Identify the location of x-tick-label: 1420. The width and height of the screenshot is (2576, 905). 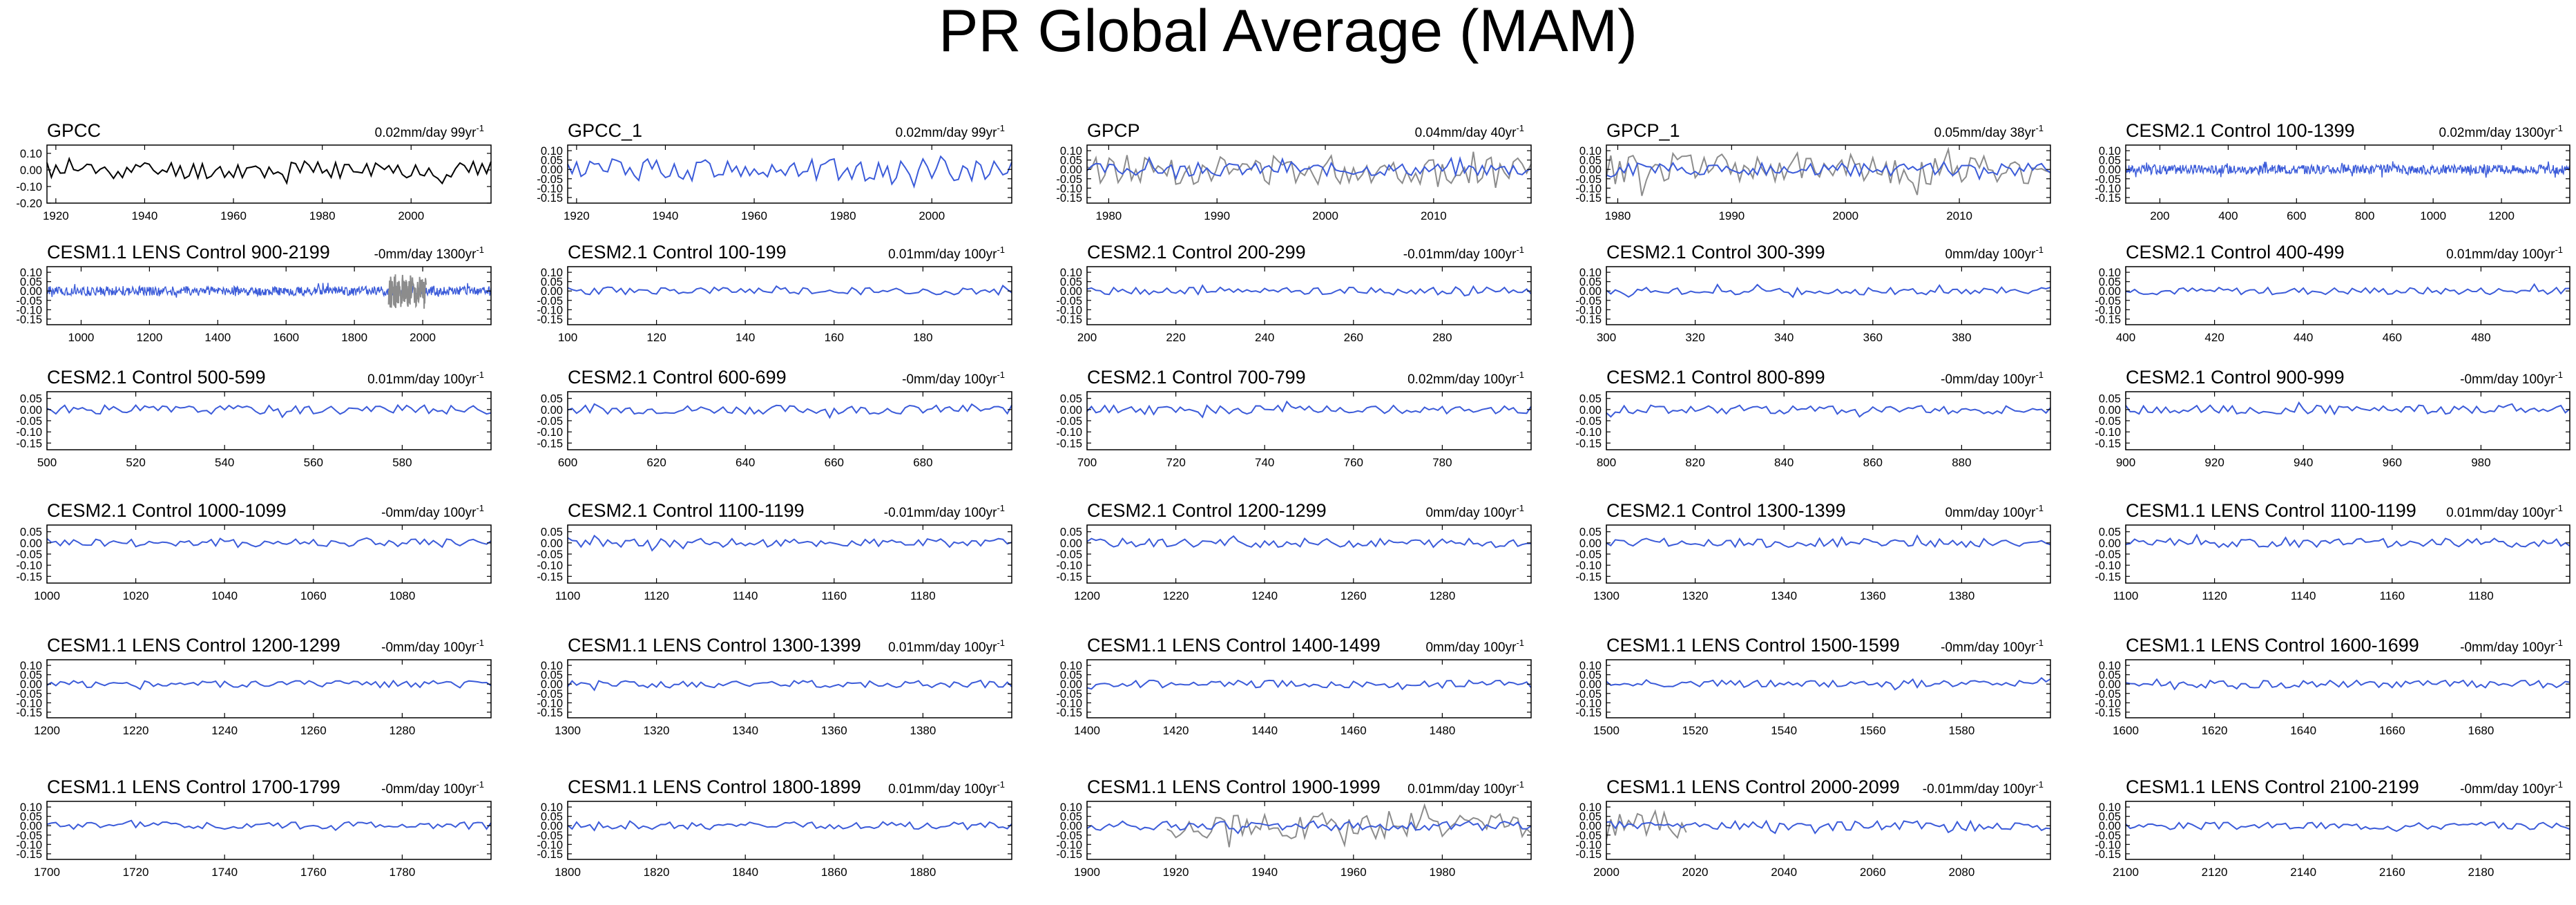
(1176, 730).